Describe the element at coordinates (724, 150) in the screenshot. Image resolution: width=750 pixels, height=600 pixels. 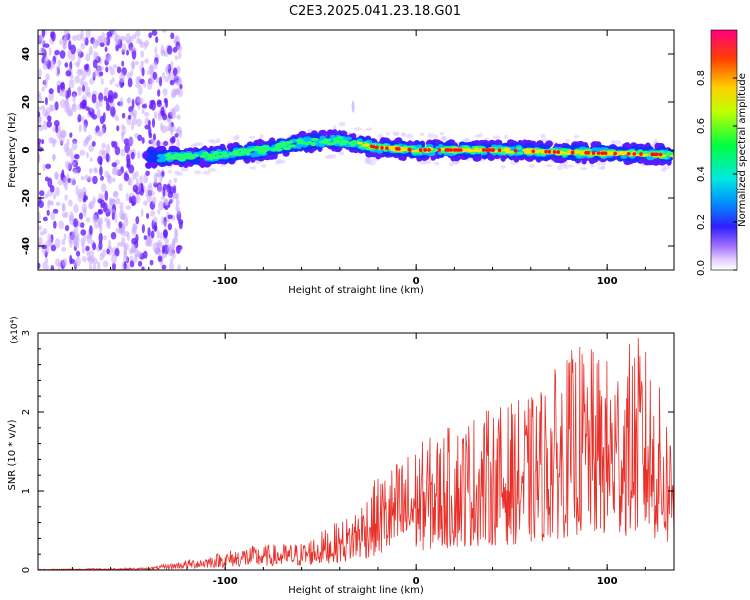
I see `colorbar-bar` at that location.